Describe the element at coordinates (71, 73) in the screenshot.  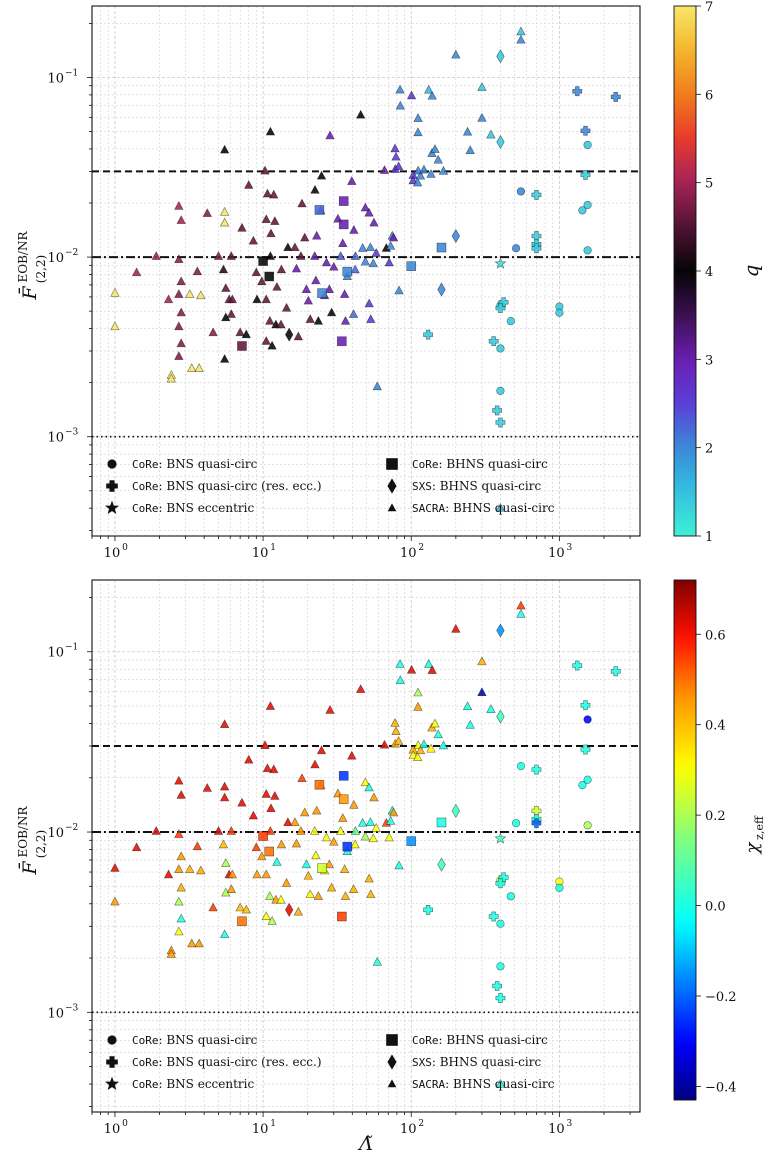
I see `y-tick-label-exponent: −1` at that location.